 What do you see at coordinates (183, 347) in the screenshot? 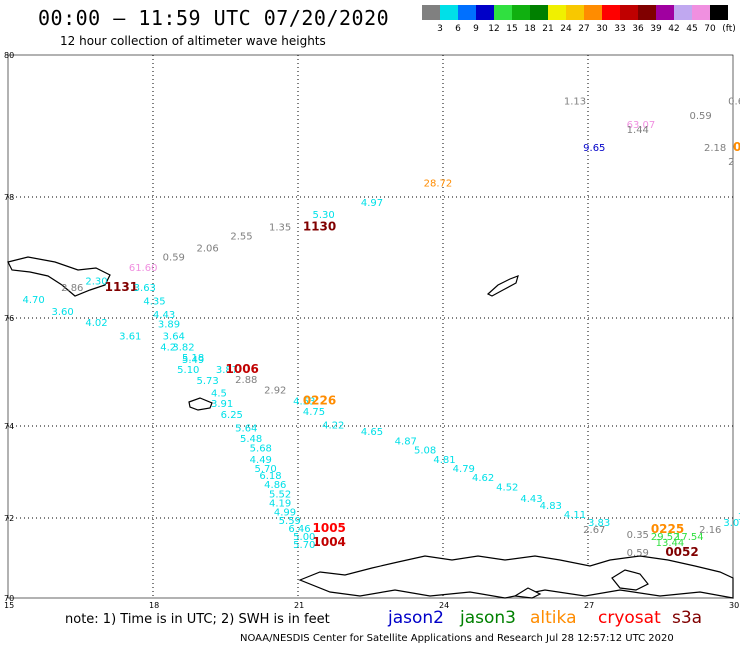
I see `wave-height-label: 3.82` at bounding box center [183, 347].